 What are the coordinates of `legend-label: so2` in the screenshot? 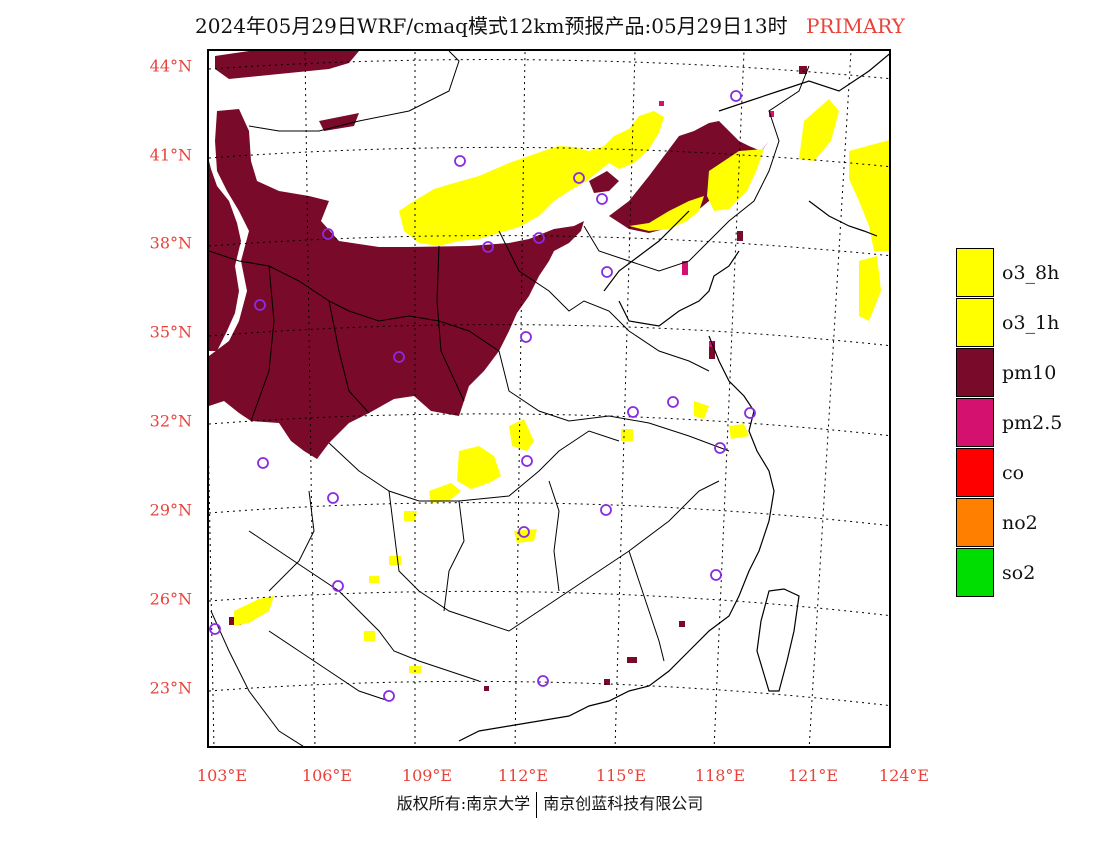 It's located at (1019, 573).